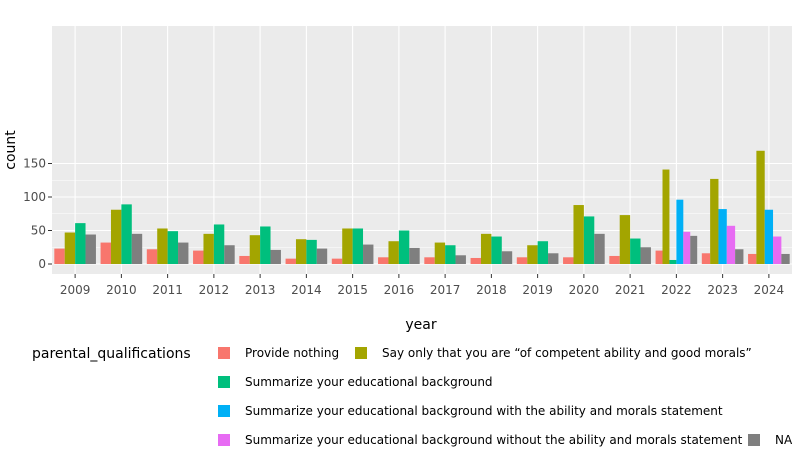 The image size is (799, 464). What do you see at coordinates (491, 290) in the screenshot?
I see `x-tick-label: 2018` at bounding box center [491, 290].